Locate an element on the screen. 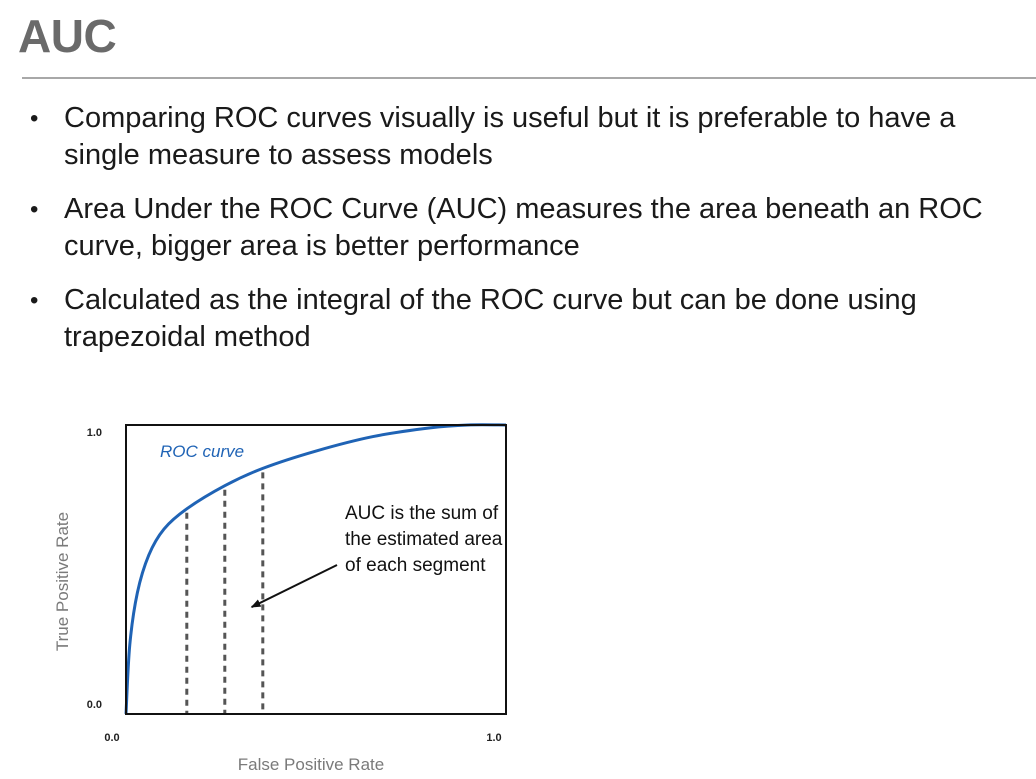 This screenshot has height=779, width=1036. title-divider is located at coordinates (529, 78).